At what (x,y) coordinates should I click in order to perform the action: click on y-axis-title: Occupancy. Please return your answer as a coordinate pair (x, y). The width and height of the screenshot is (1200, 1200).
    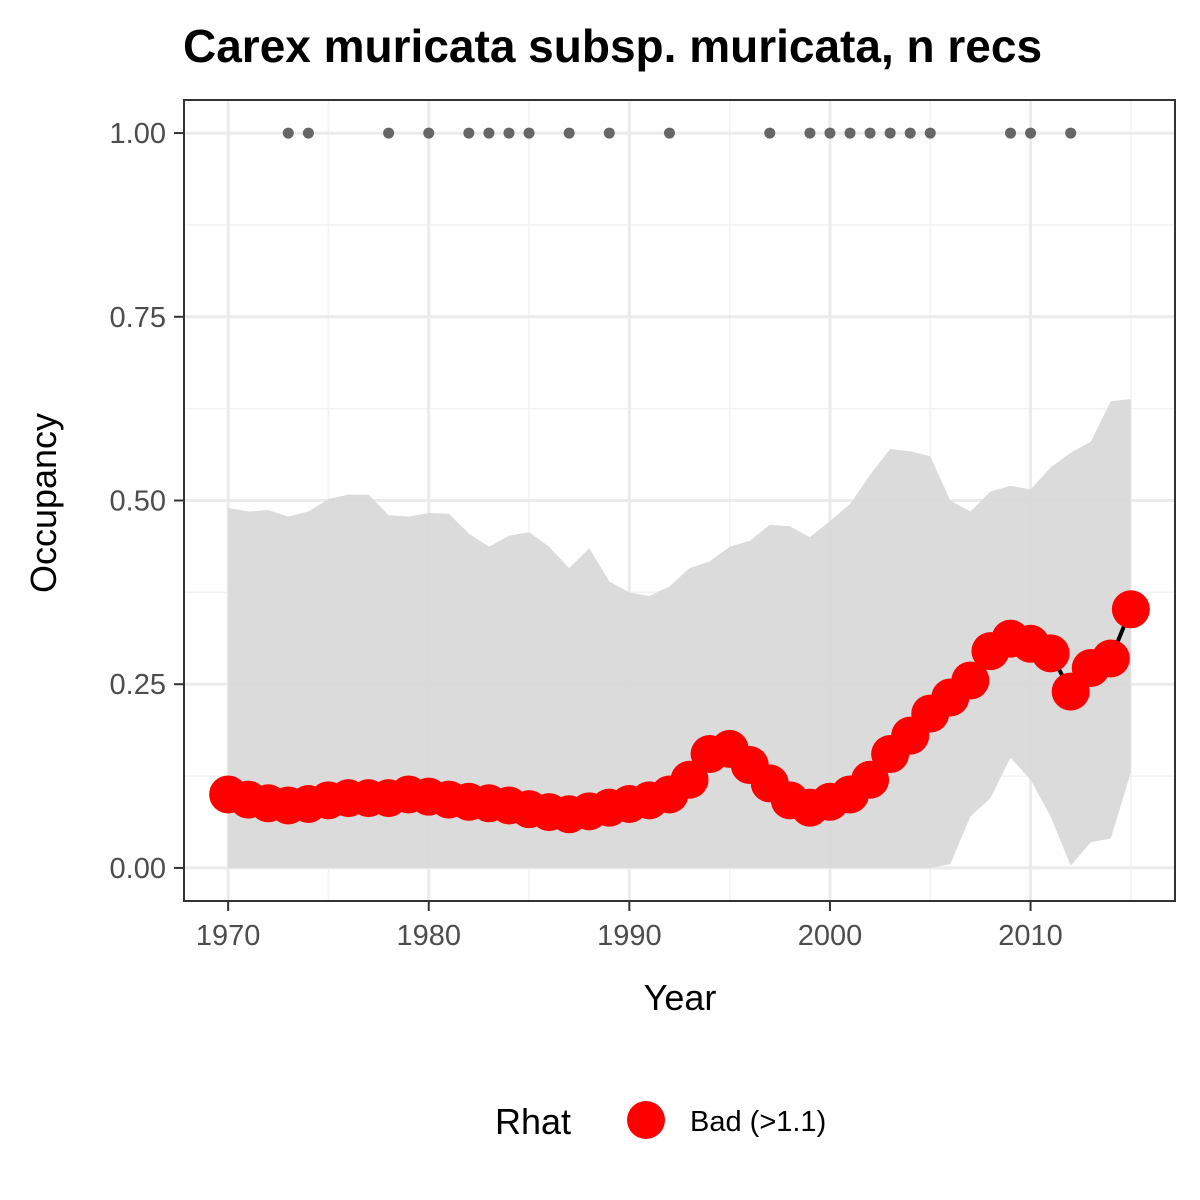
    Looking at the image, I should click on (43, 503).